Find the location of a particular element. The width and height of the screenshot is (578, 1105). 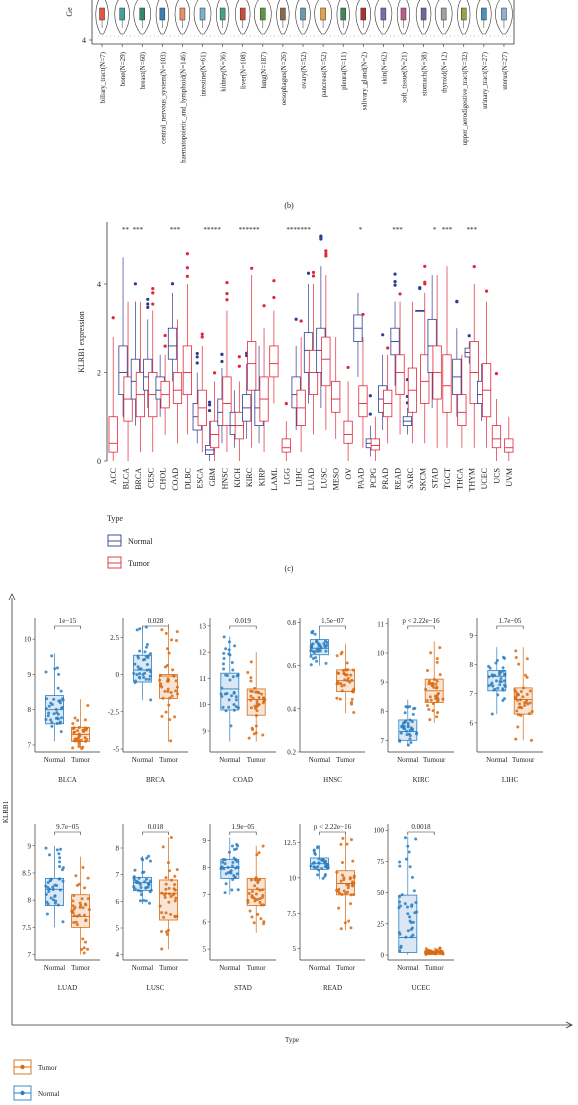

facet-title: KIRC is located at coordinates (421, 780).